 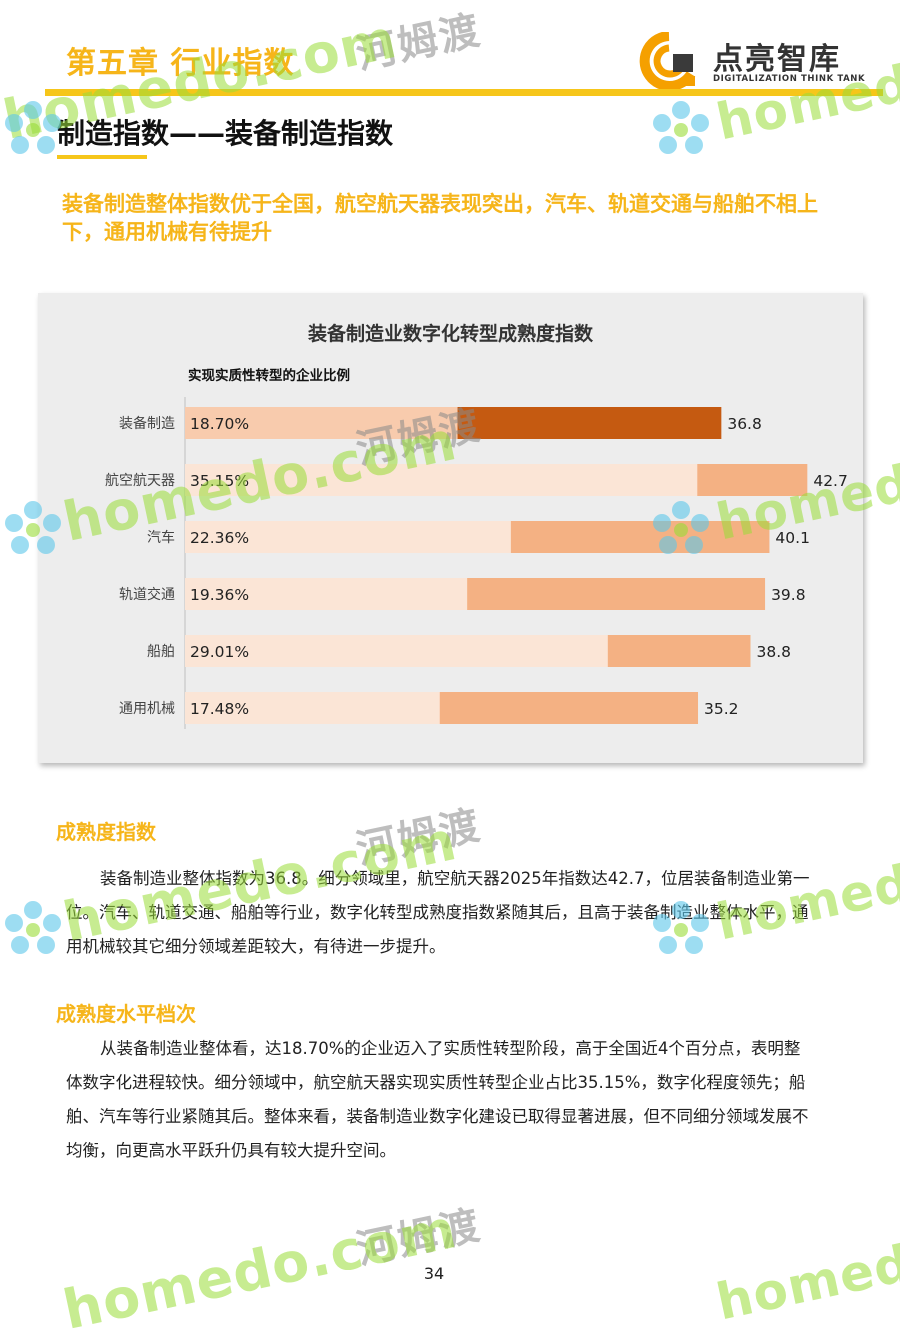 I want to click on section-heading-maturity-level: 成熟度水平档次, so click(x=126, y=1014).